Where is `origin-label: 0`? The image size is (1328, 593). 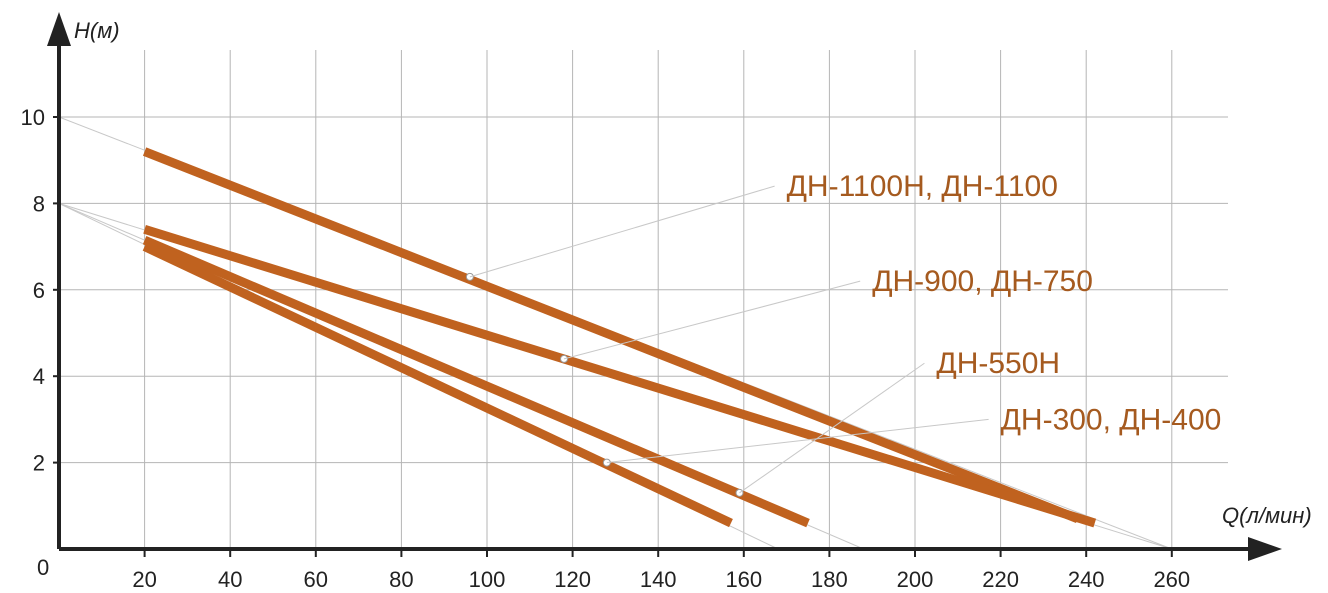 origin-label: 0 is located at coordinates (43, 567).